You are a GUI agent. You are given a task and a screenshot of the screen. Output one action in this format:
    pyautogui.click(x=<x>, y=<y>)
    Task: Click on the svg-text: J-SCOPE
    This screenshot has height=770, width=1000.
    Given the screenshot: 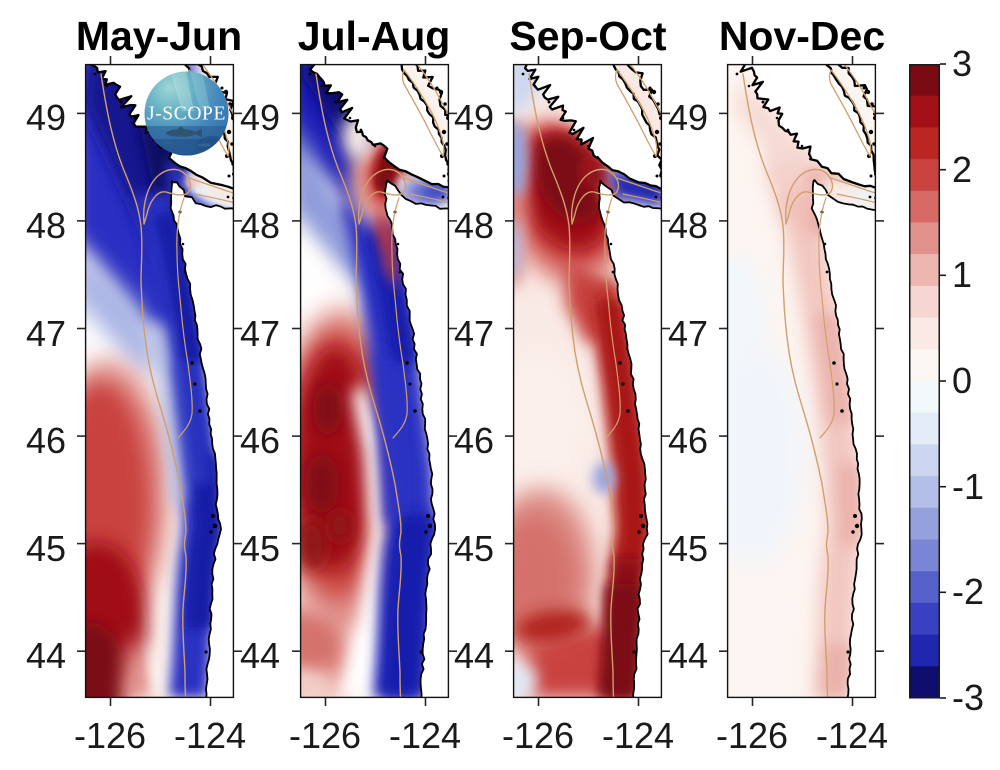 What is the action you would take?
    pyautogui.click(x=186, y=114)
    